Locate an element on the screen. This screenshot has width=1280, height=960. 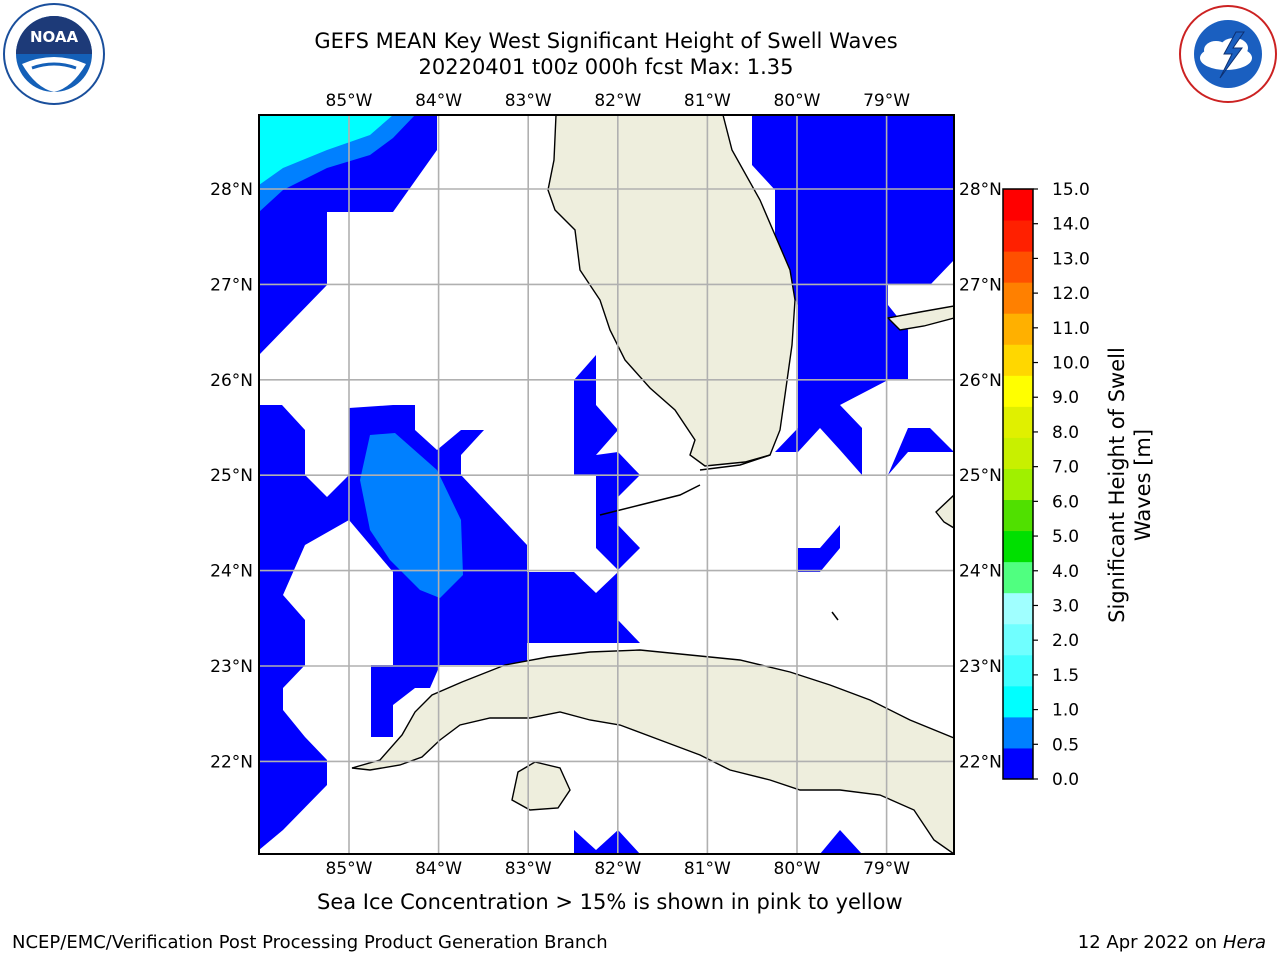
colorbar-tick-label: 4.0 is located at coordinates (1065, 572).